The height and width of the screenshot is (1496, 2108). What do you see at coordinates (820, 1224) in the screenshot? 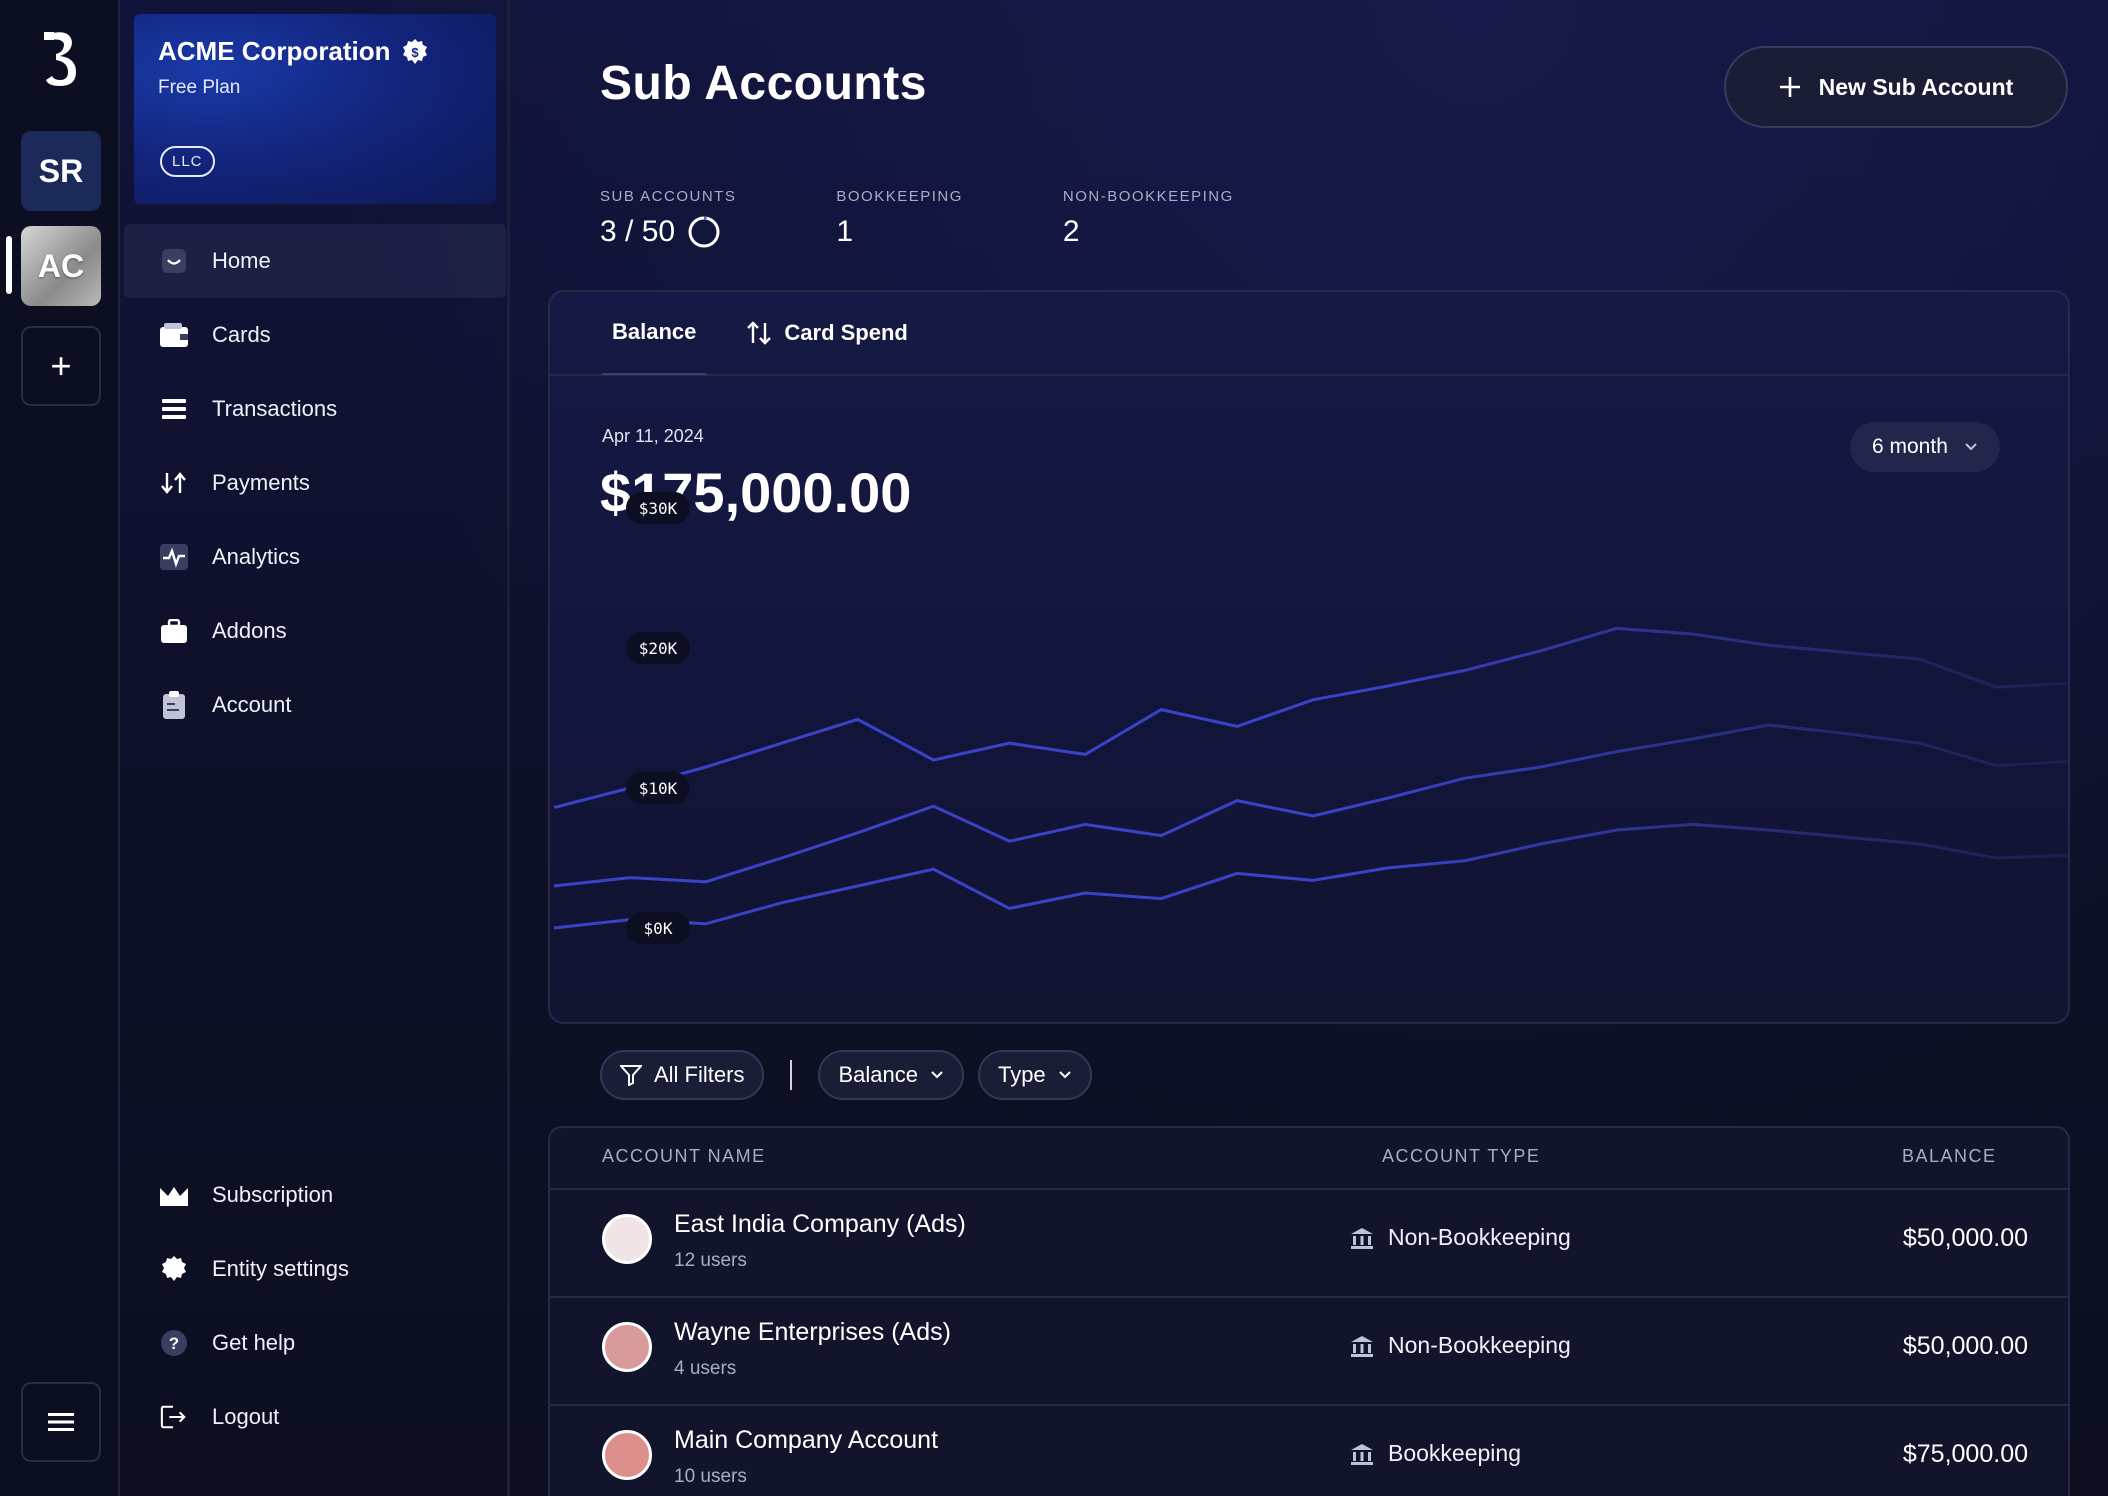
I see `account-name: East India Company (Ads)` at bounding box center [820, 1224].